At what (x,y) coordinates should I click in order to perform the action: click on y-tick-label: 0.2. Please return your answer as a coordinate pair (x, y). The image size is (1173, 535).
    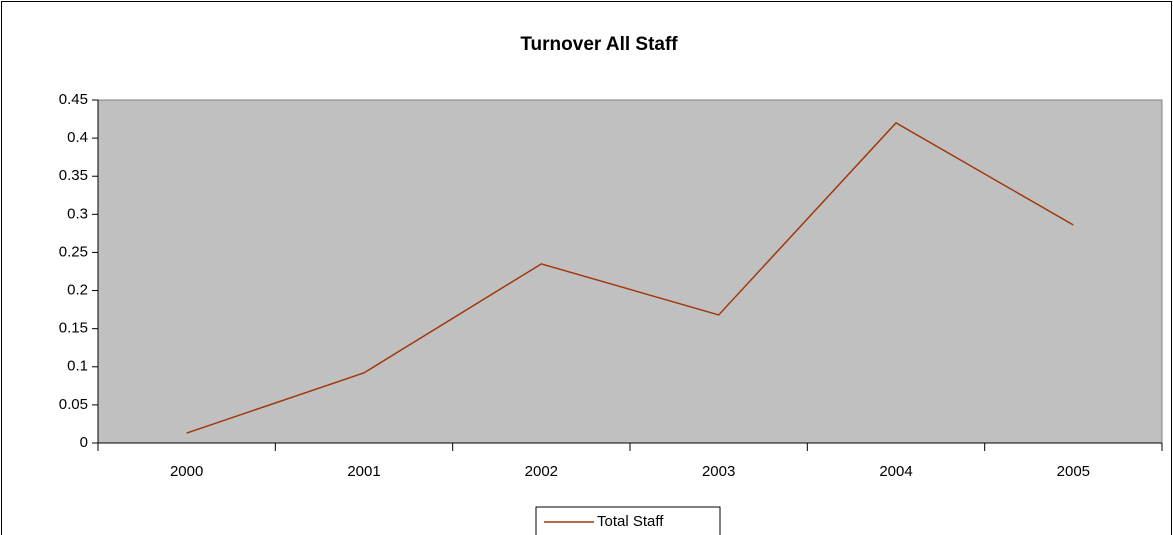
    Looking at the image, I should click on (77, 290).